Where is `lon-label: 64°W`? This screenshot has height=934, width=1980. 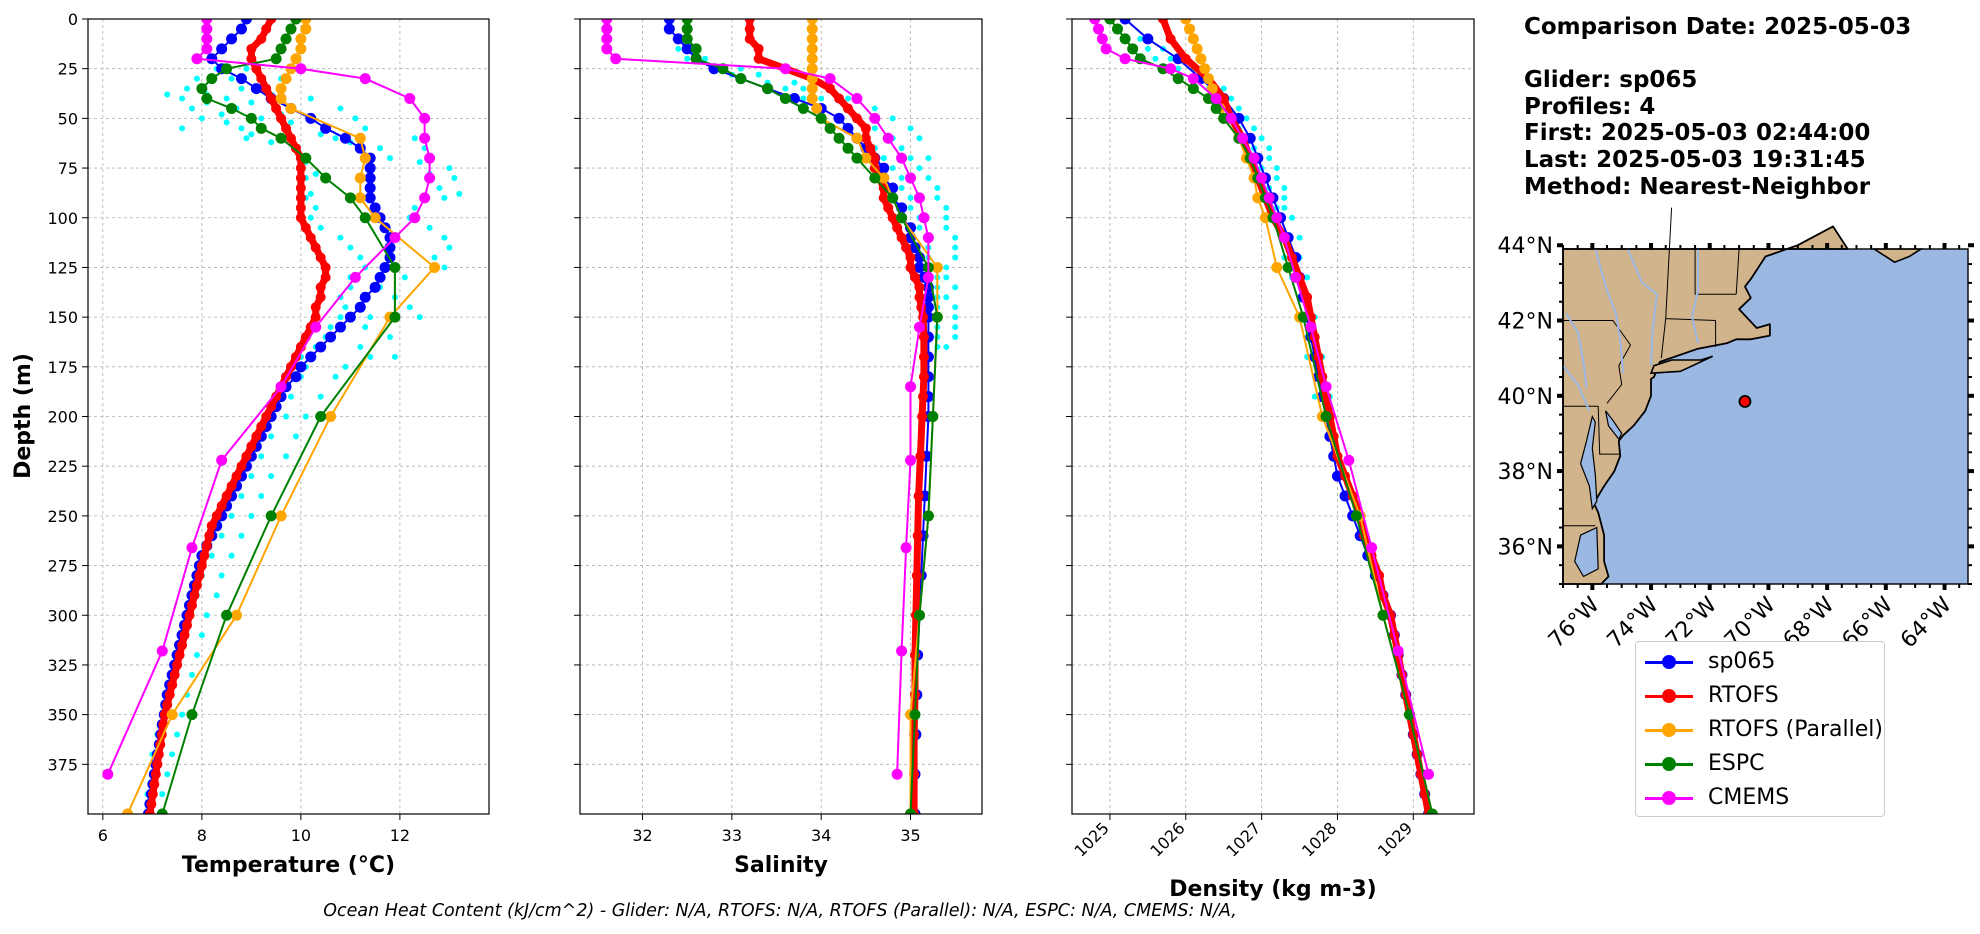 lon-label: 64°W is located at coordinates (1926, 622).